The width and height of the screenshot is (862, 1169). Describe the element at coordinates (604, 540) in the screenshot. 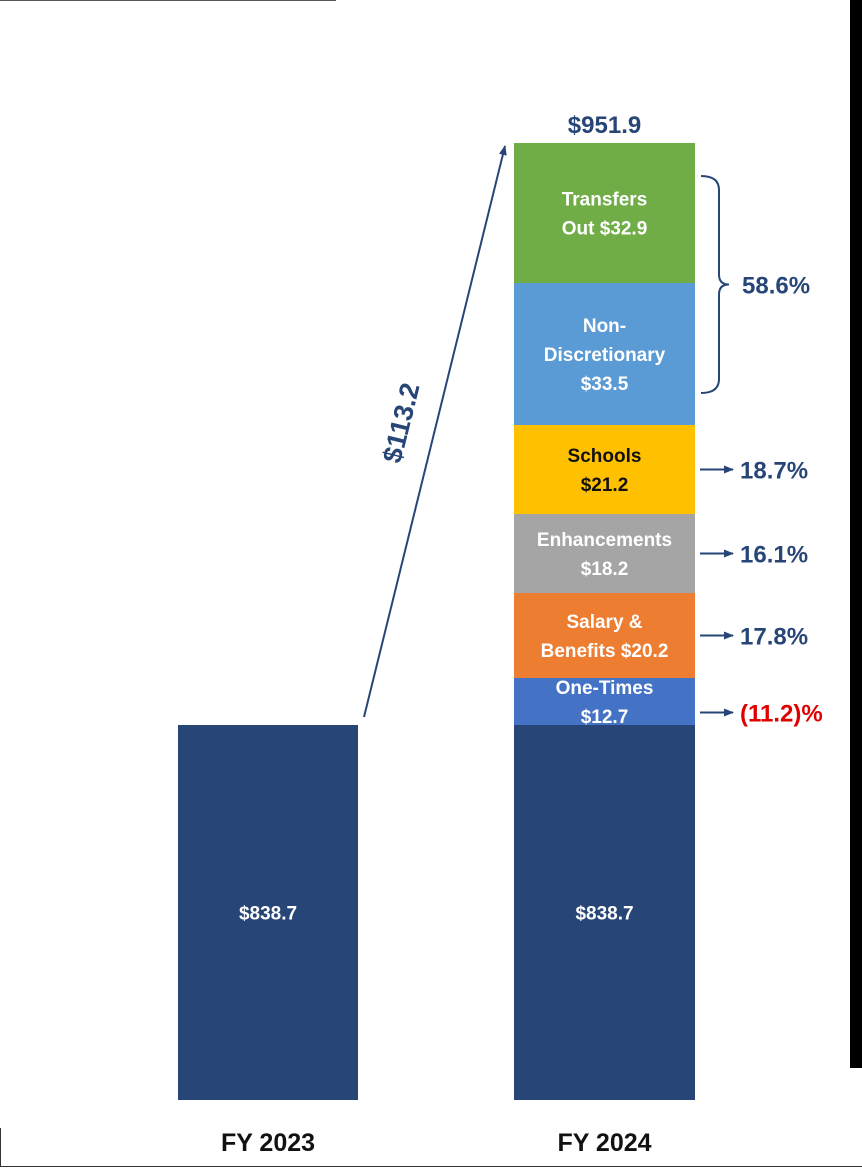

I see `segment-label-enhancements: Enhancements` at that location.